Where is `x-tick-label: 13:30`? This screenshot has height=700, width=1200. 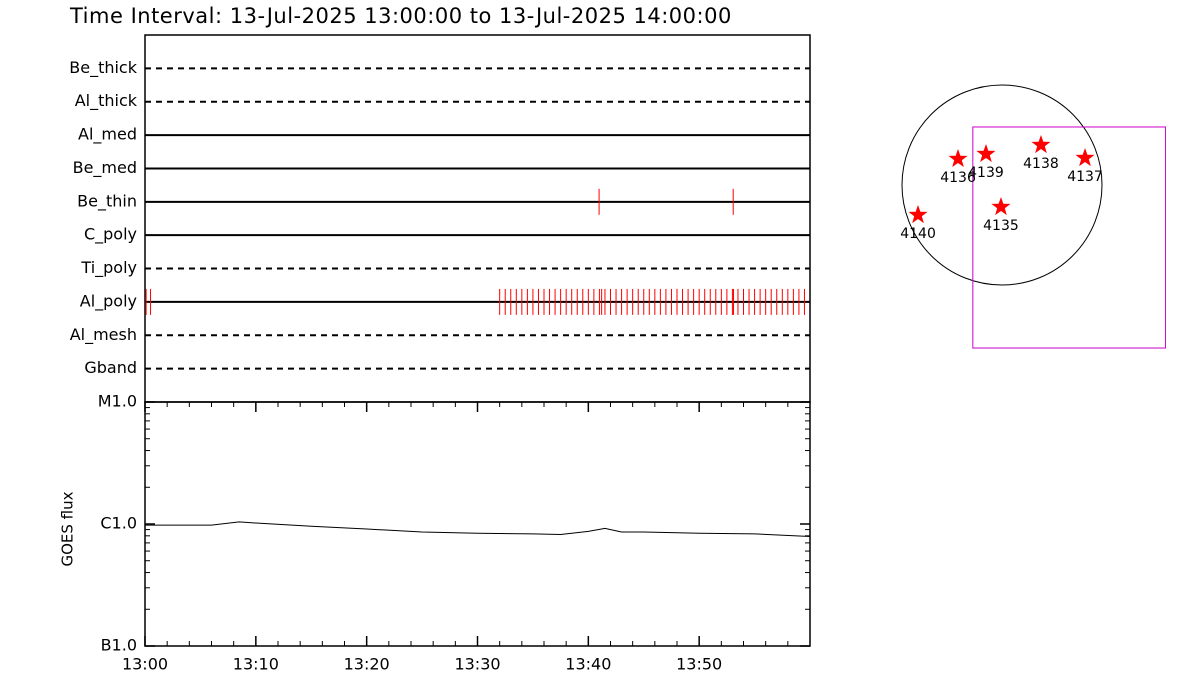 x-tick-label: 13:30 is located at coordinates (477, 664).